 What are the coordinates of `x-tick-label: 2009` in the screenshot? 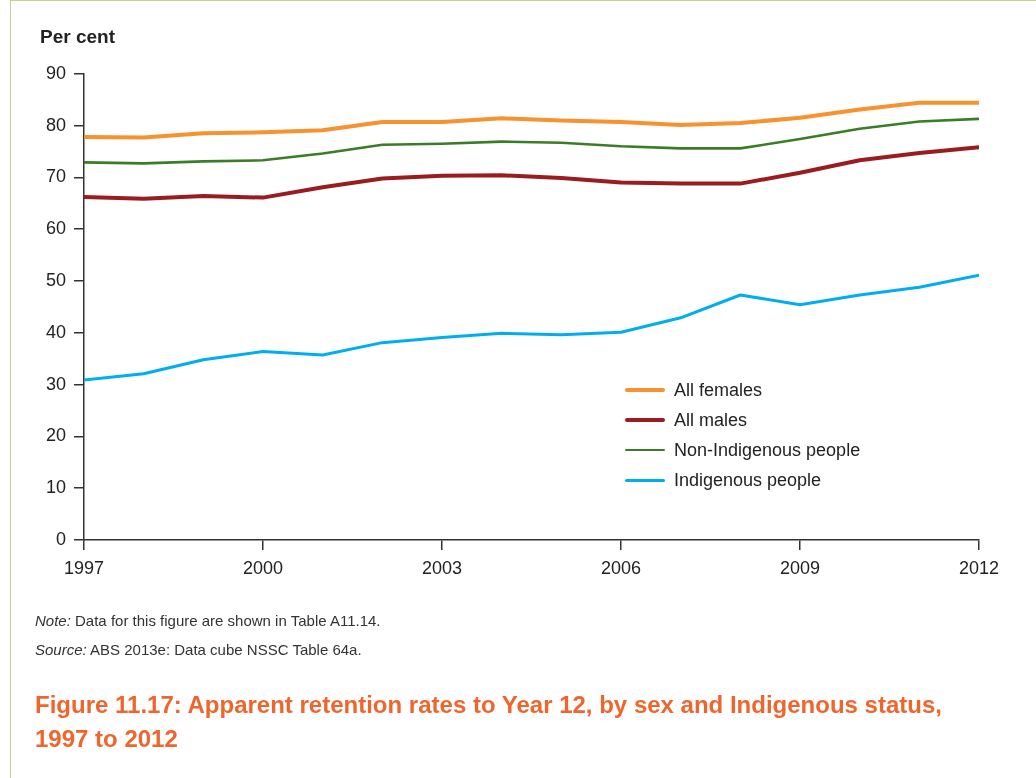 It's located at (800, 567).